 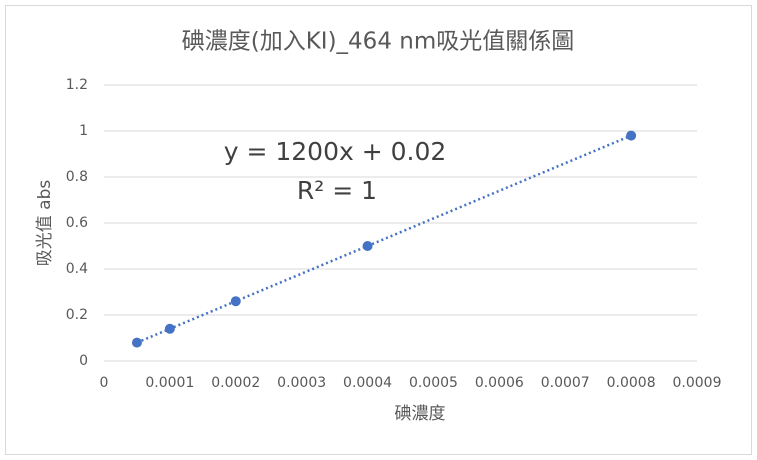 I want to click on y-tick-label: 0, so click(x=83, y=361).